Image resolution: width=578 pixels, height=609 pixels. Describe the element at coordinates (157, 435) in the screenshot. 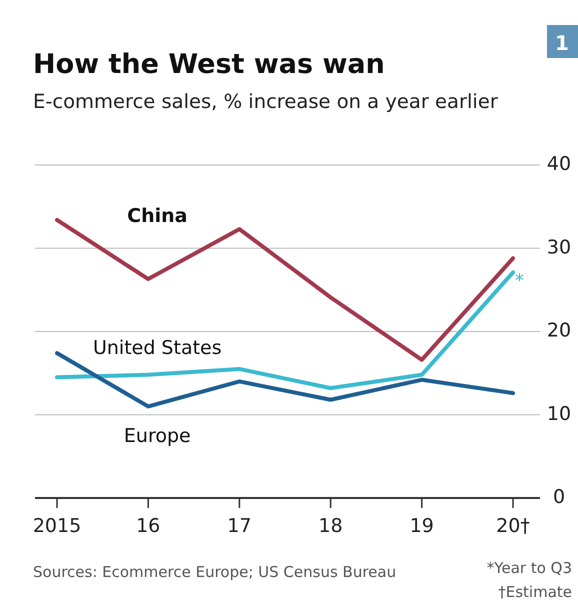

I see `series-label: Europe` at that location.